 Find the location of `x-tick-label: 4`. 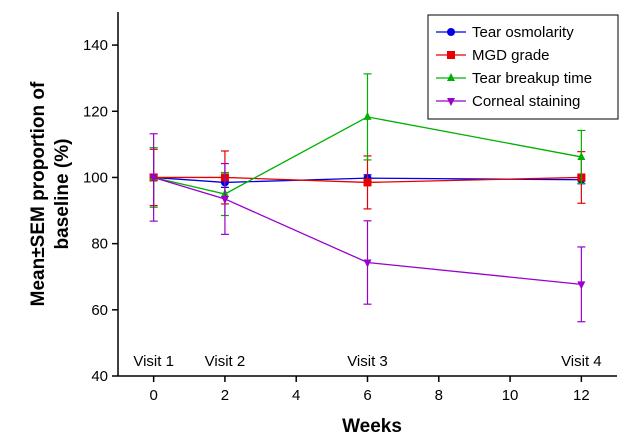

x-tick-label: 4 is located at coordinates (296, 395).